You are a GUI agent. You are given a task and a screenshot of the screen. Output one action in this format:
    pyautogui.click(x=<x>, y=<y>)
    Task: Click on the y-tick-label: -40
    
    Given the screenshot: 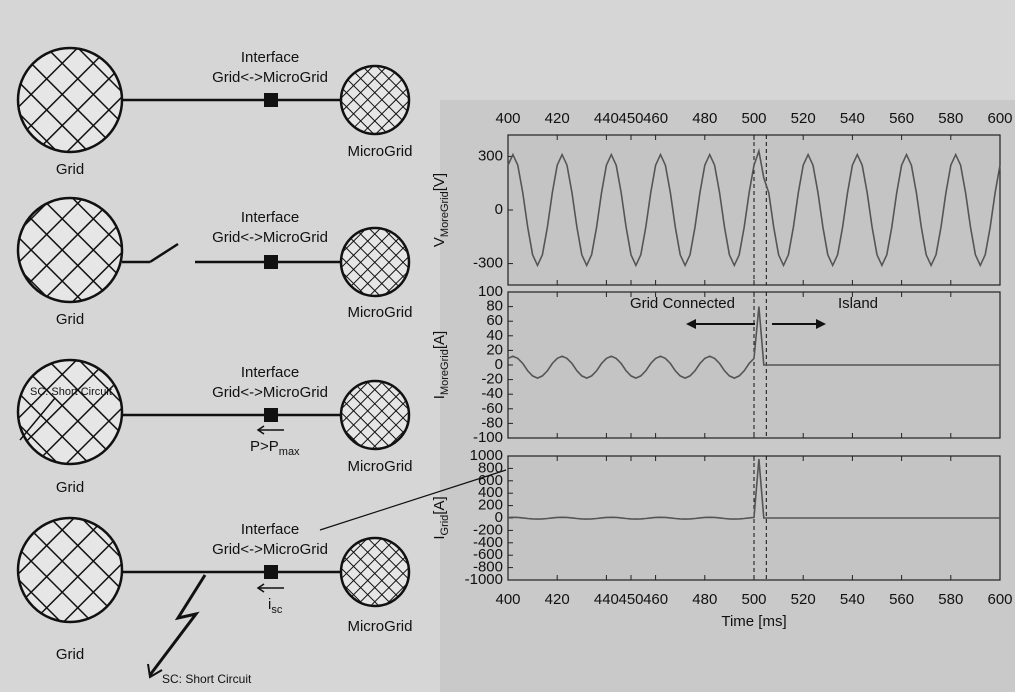 What is the action you would take?
    pyautogui.click(x=492, y=393)
    